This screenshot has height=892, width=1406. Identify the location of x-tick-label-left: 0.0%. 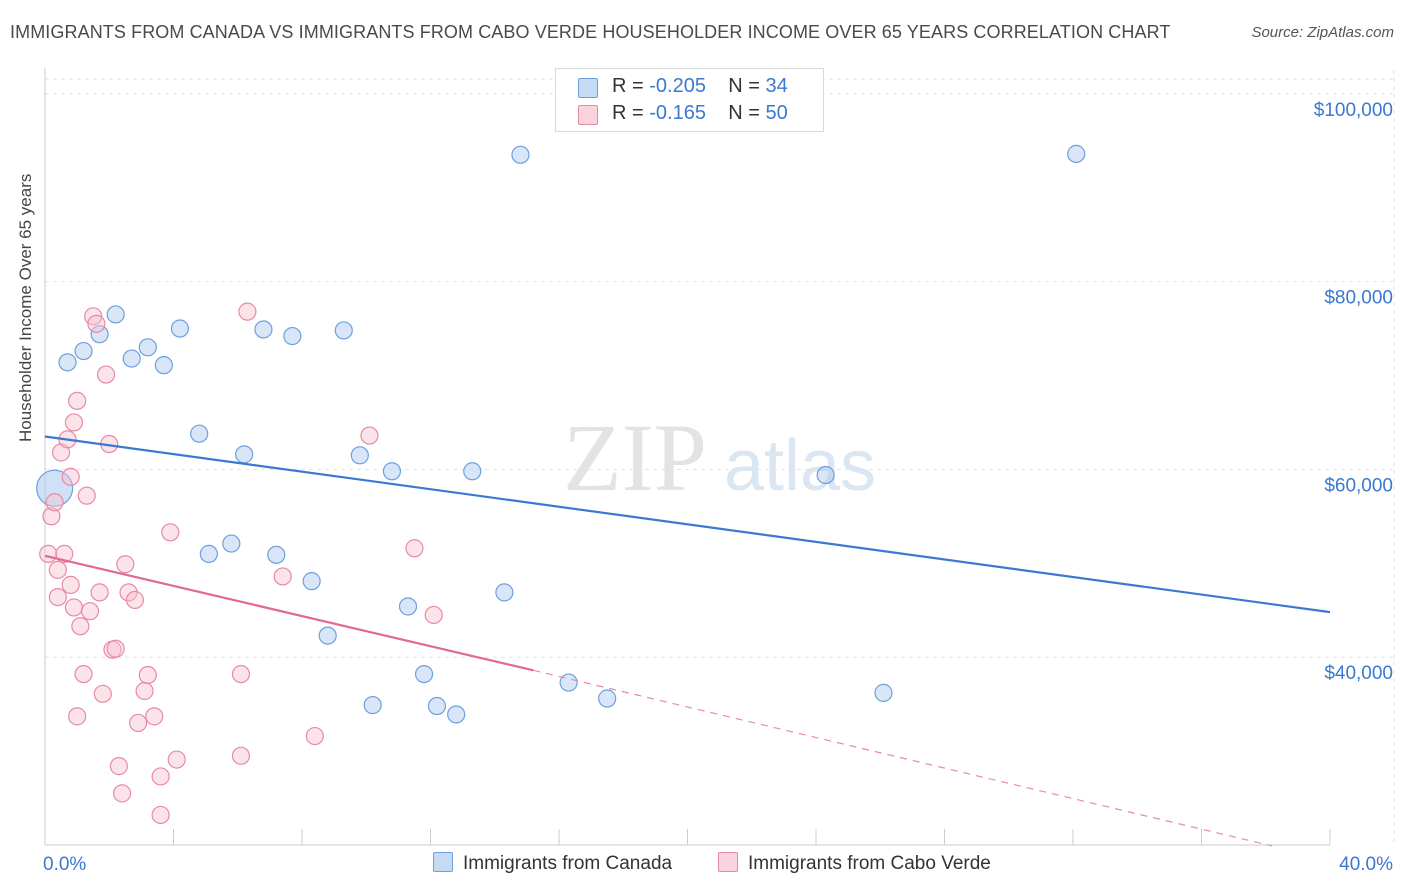
(64, 864).